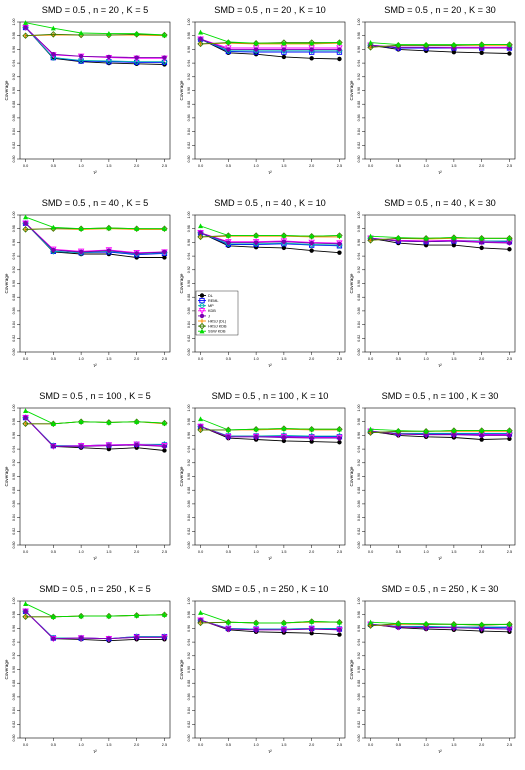 The height and width of the screenshot is (770, 525). I want to click on series-line-ssw-kdb, so click(270, 618).